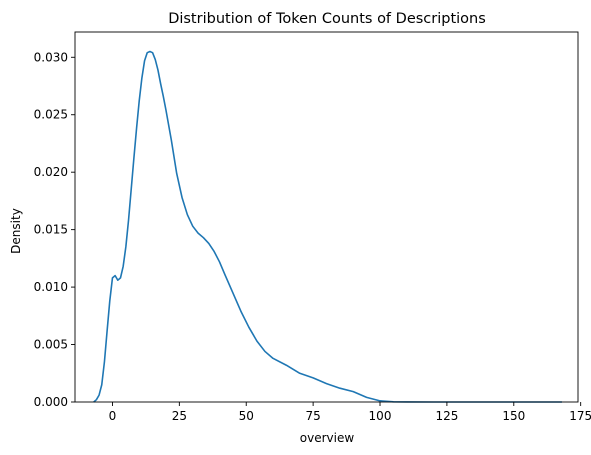 The width and height of the screenshot is (591, 455). What do you see at coordinates (51, 230) in the screenshot?
I see `y-tick-label: 0.015` at bounding box center [51, 230].